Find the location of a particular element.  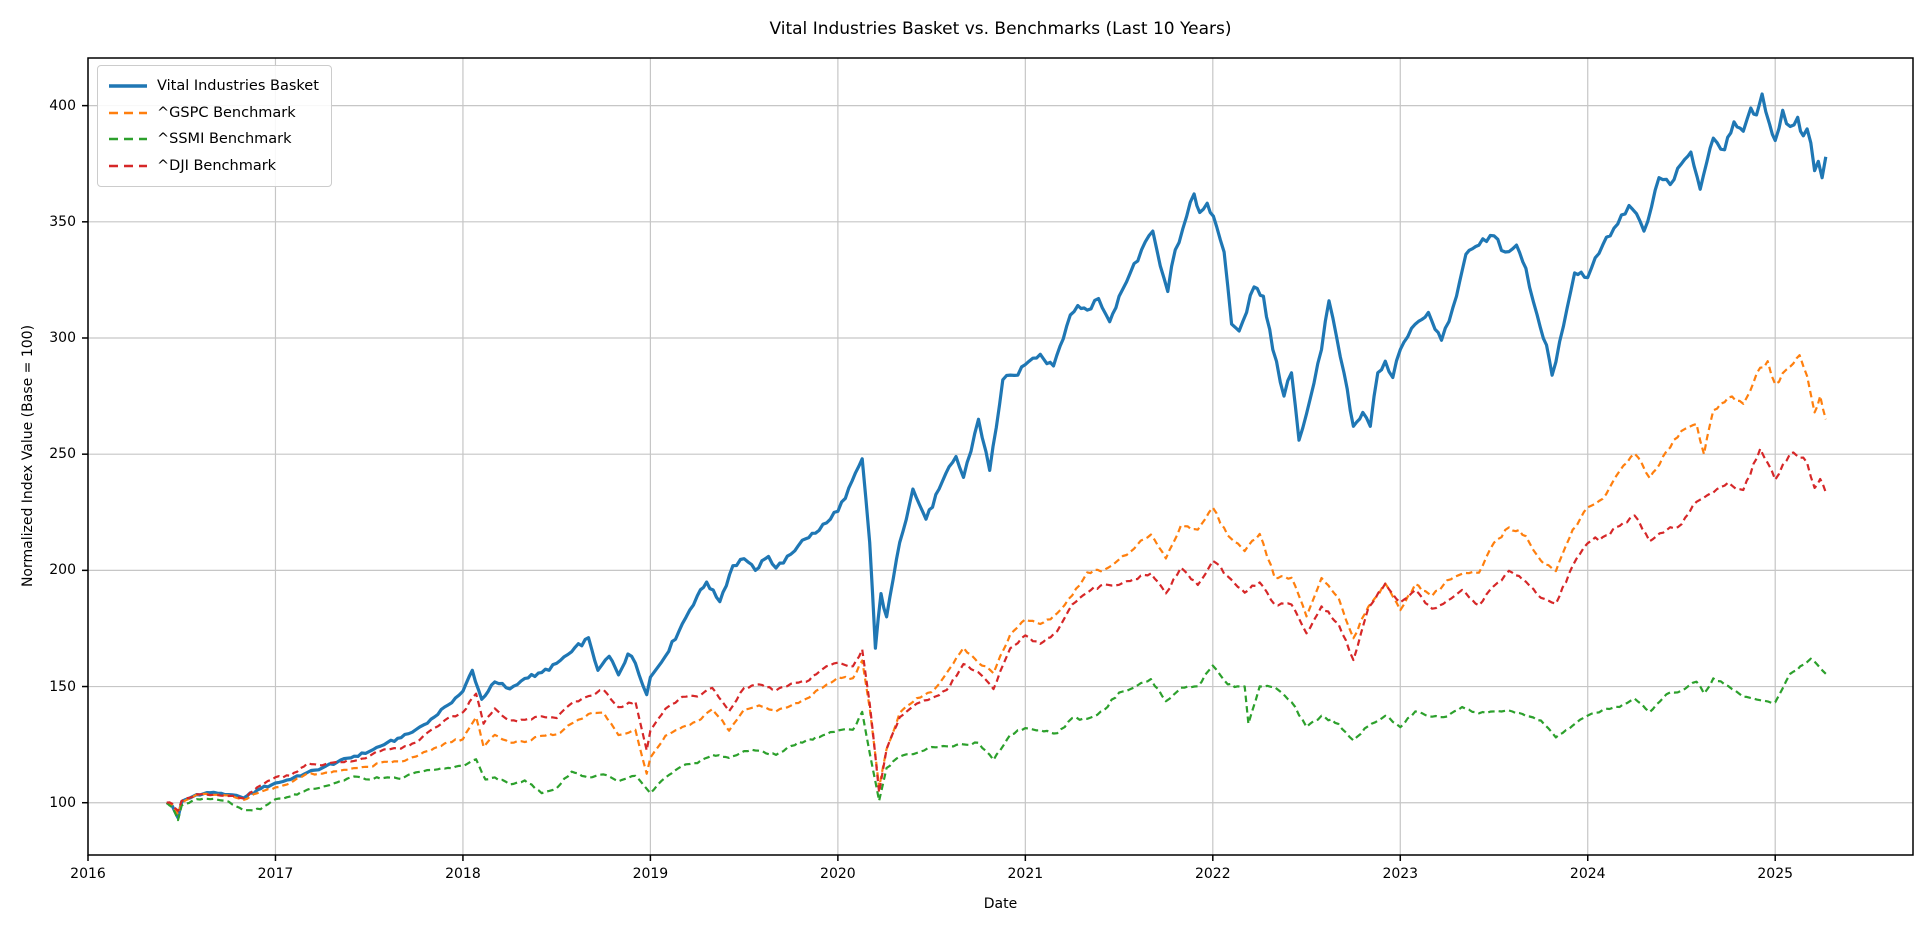

legend-label: ^DJI Benchmark is located at coordinates (217, 165).